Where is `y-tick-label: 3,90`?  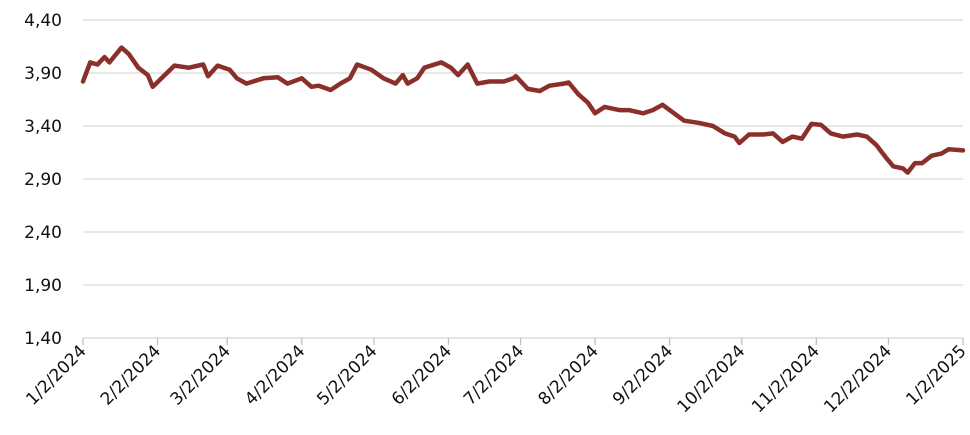
y-tick-label: 3,90 is located at coordinates (43, 74).